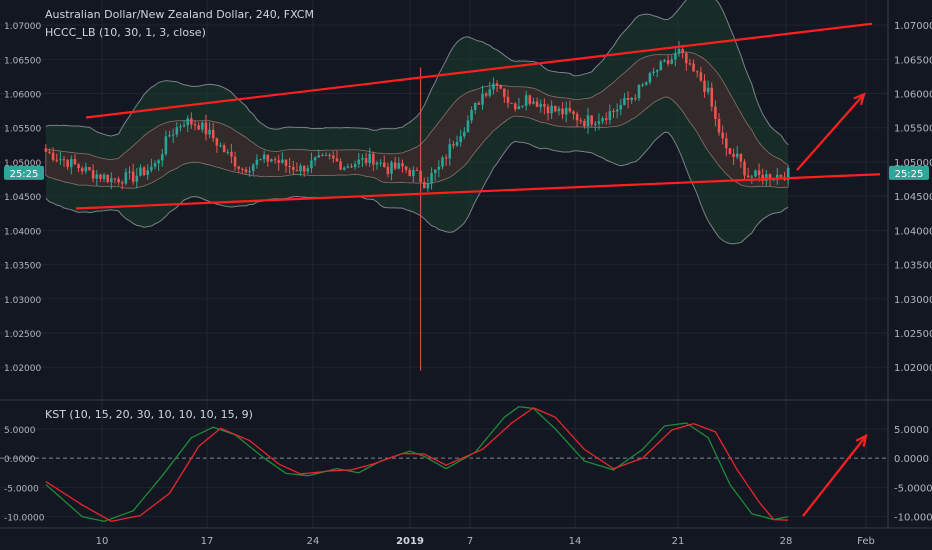 The height and width of the screenshot is (550, 932). What do you see at coordinates (830, 132) in the screenshot?
I see `projection-arrow` at bounding box center [830, 132].